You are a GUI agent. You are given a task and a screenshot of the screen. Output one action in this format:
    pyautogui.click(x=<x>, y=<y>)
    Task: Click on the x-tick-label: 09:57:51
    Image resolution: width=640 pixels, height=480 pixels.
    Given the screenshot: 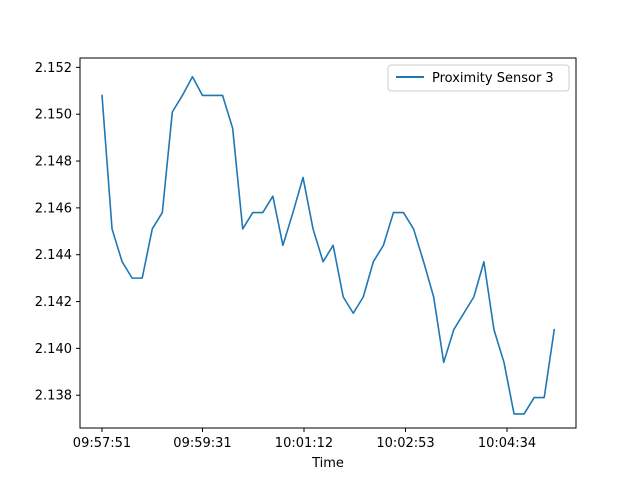 What is the action you would take?
    pyautogui.click(x=102, y=443)
    